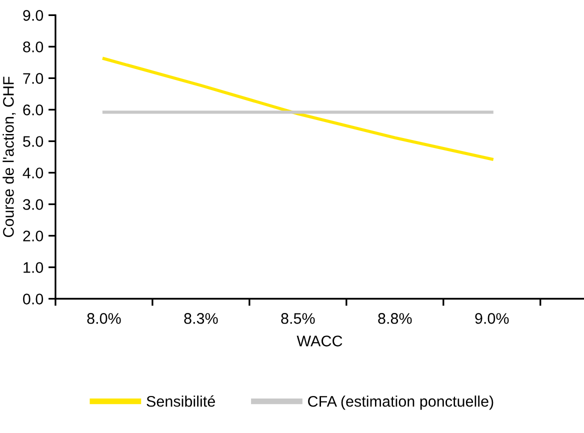  I want to click on y-tick-label: 5.0, so click(33, 141).